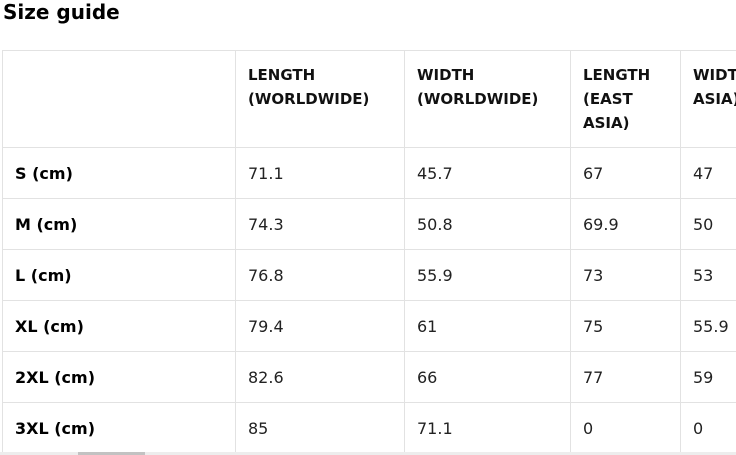 This screenshot has width=736, height=455. Describe the element at coordinates (119, 377) in the screenshot. I see `row-label: 2XL (cm)` at that location.